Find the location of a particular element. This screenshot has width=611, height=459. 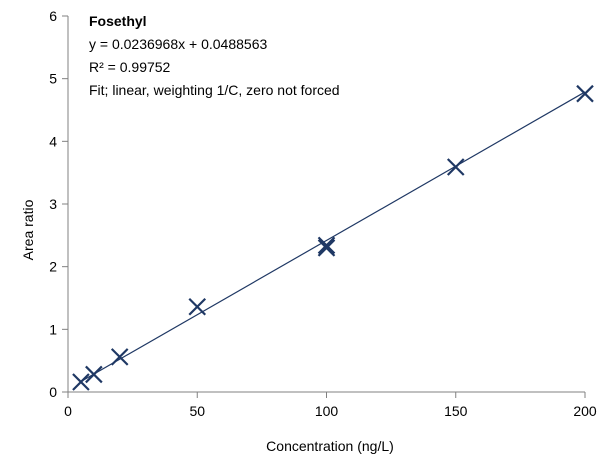

annotation-title: Fosethyl is located at coordinates (118, 21).